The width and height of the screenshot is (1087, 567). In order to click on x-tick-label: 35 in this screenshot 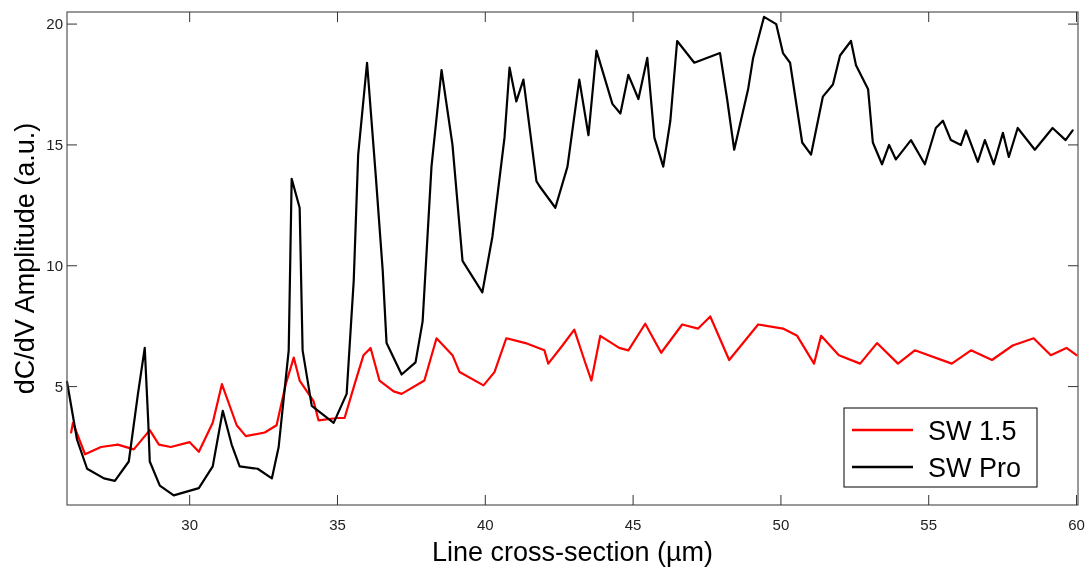, I will do `click(337, 524)`.